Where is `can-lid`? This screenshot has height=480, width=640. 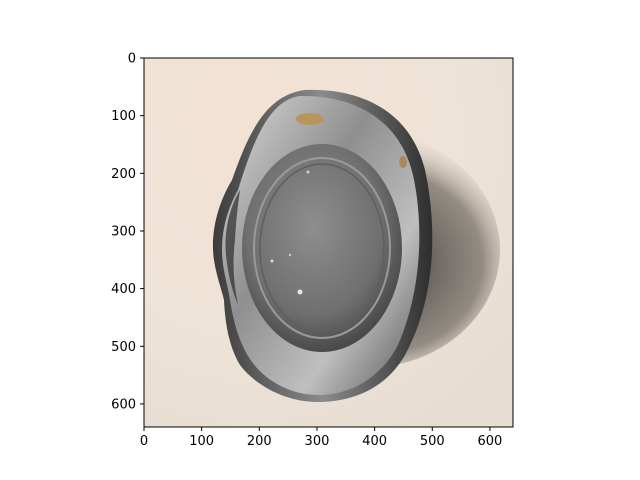 can-lid is located at coordinates (322, 248).